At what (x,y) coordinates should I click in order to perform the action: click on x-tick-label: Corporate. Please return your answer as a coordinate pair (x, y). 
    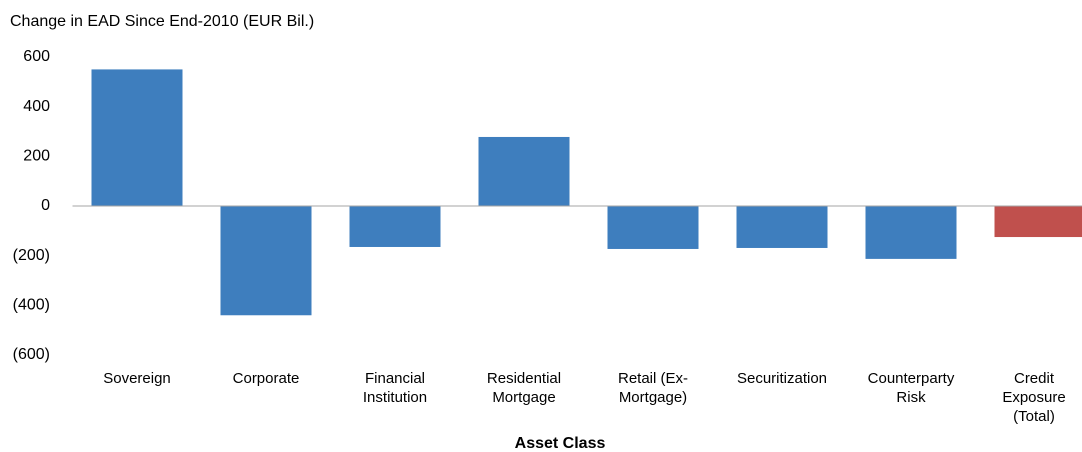
    Looking at the image, I should click on (266, 378).